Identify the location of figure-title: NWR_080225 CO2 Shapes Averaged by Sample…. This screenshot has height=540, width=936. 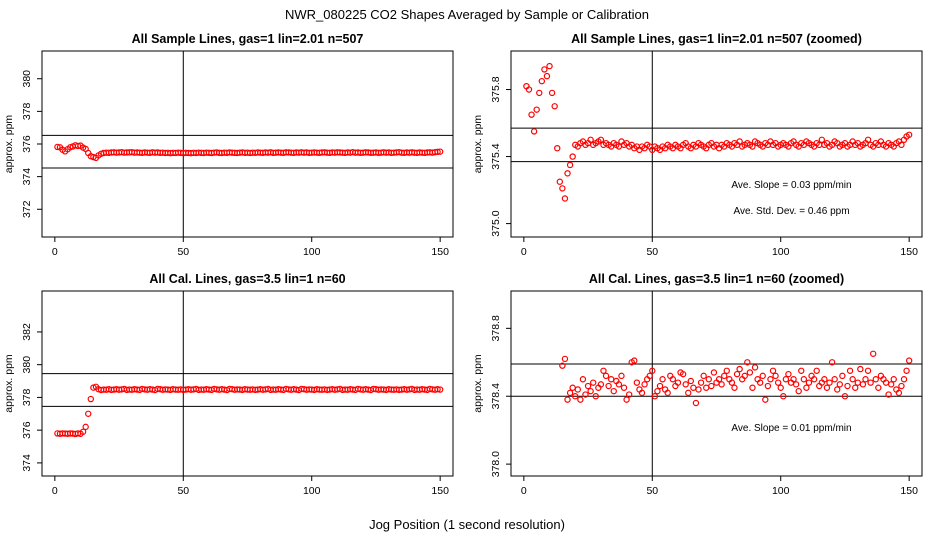
(467, 14).